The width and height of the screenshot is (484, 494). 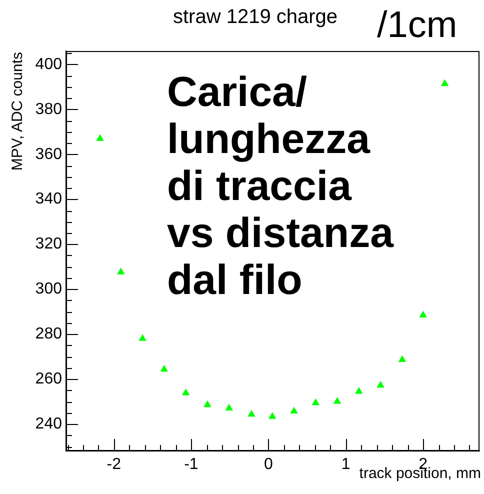 I want to click on y-tick-label: 280, so click(x=48, y=334).